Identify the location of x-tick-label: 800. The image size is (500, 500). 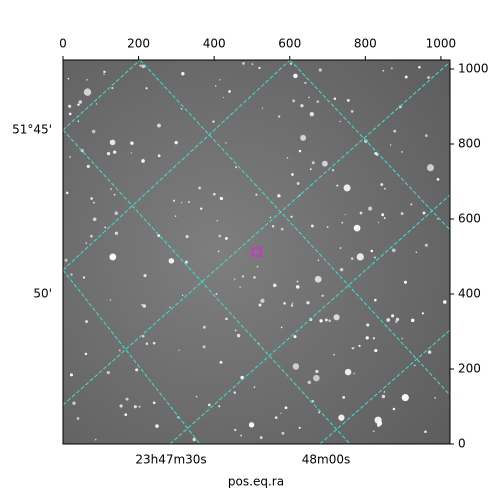
(365, 44).